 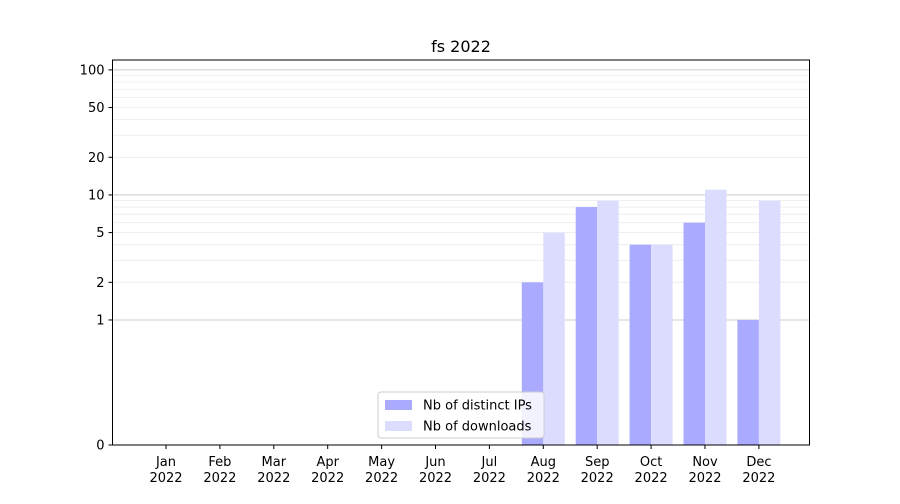 I want to click on legend-label: Nb of downloads, so click(x=477, y=427).